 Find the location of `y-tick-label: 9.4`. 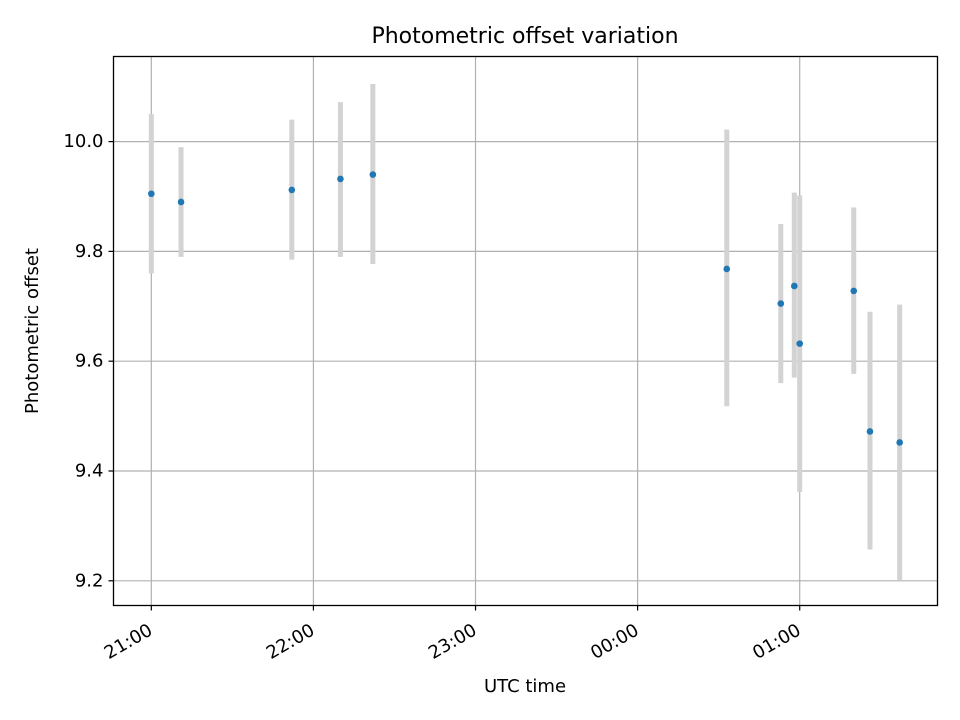

y-tick-label: 9.4 is located at coordinates (89, 470).